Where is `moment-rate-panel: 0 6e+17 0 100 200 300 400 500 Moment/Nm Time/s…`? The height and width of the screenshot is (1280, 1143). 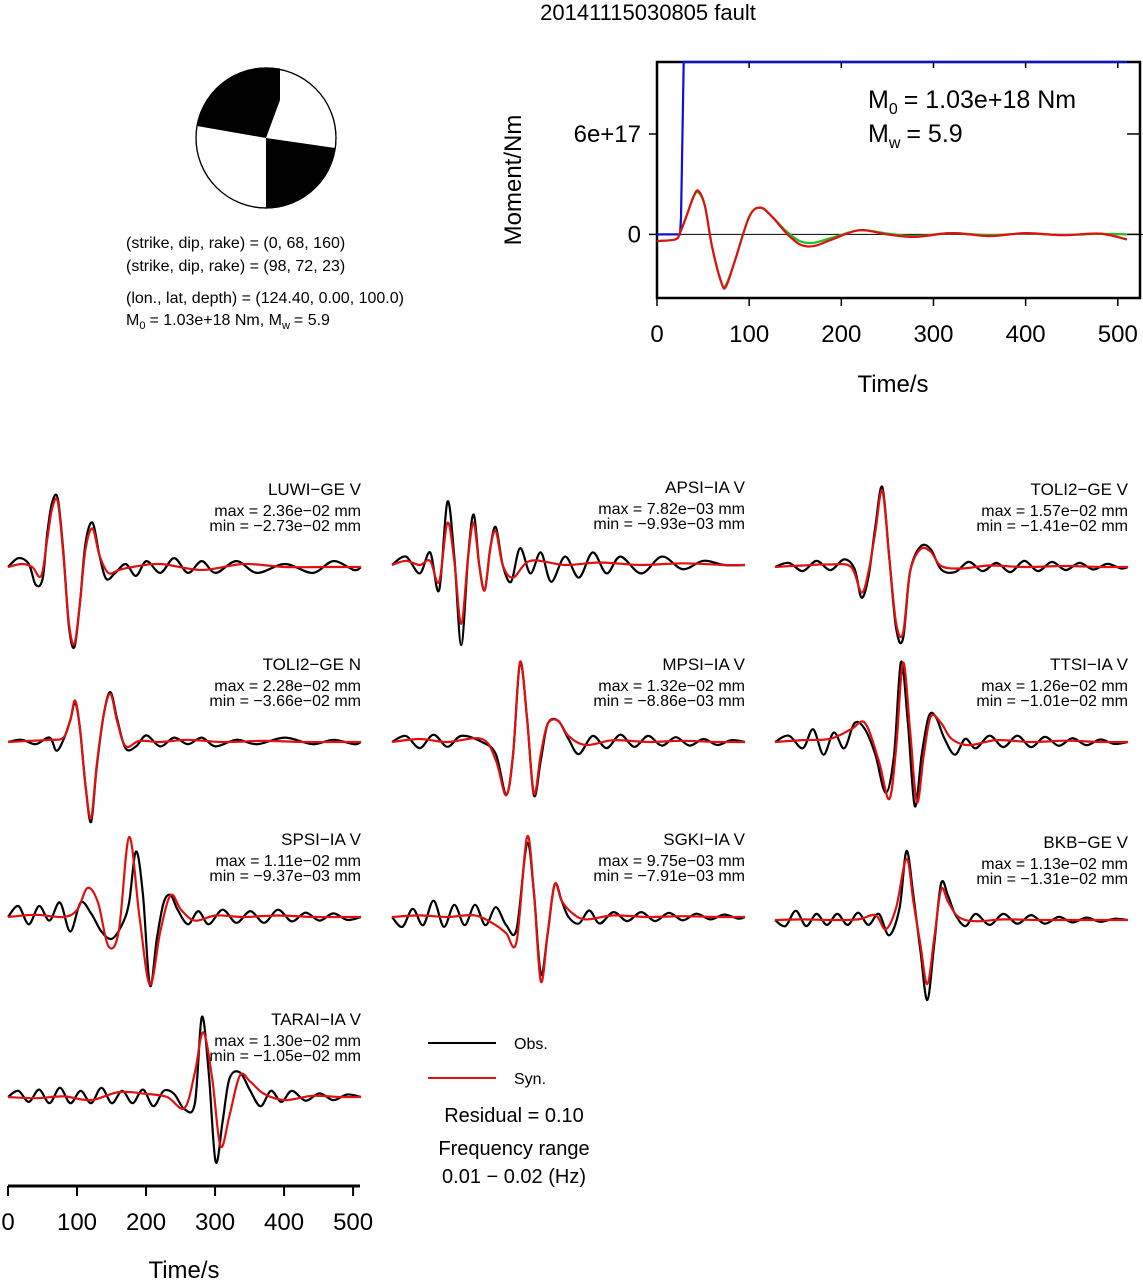 moment-rate-panel: 0 6e+17 0 100 200 300 400 500 Moment/Nm Time/s… is located at coordinates (821, 229).